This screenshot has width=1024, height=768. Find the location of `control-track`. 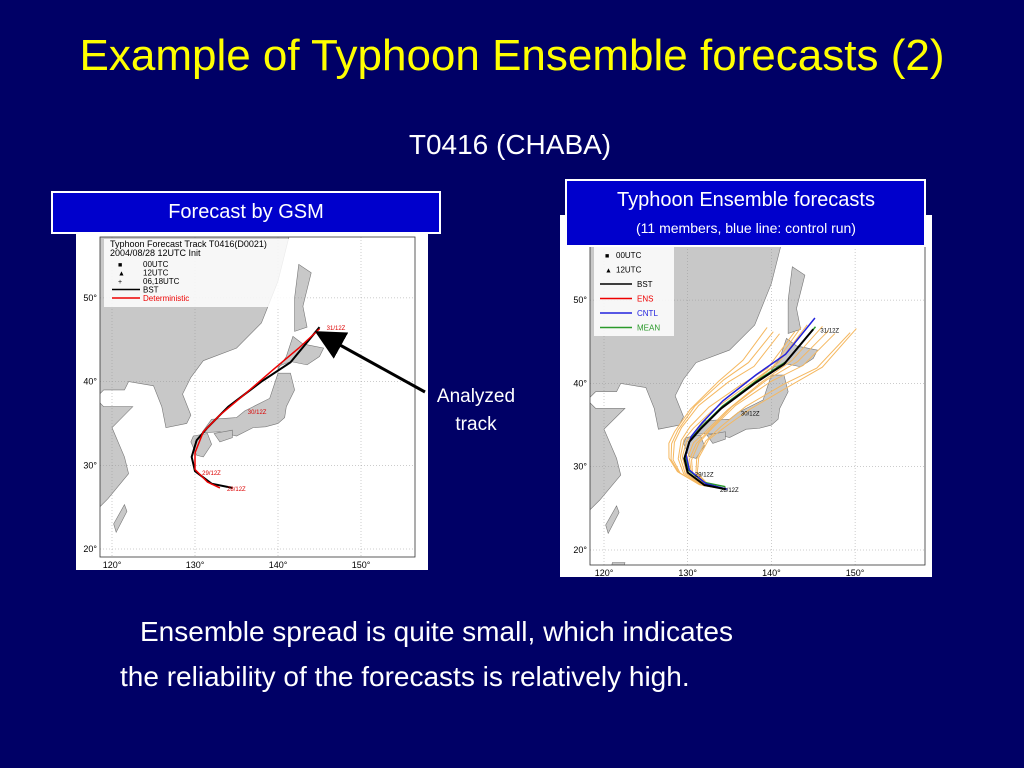

control-track is located at coordinates (750, 403).